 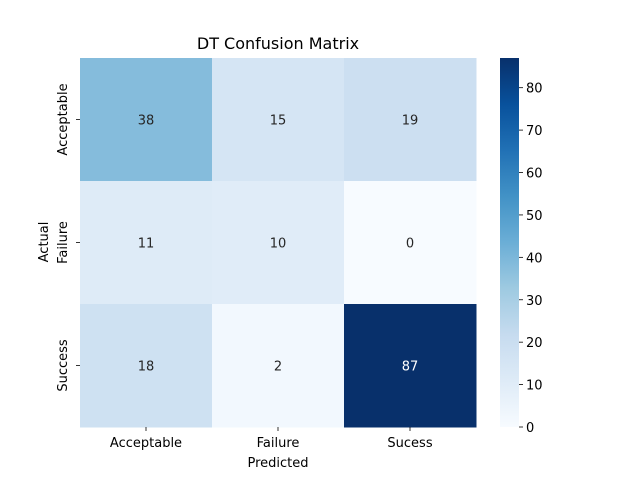 I want to click on x-tick-label: Sucess, so click(x=409, y=443).